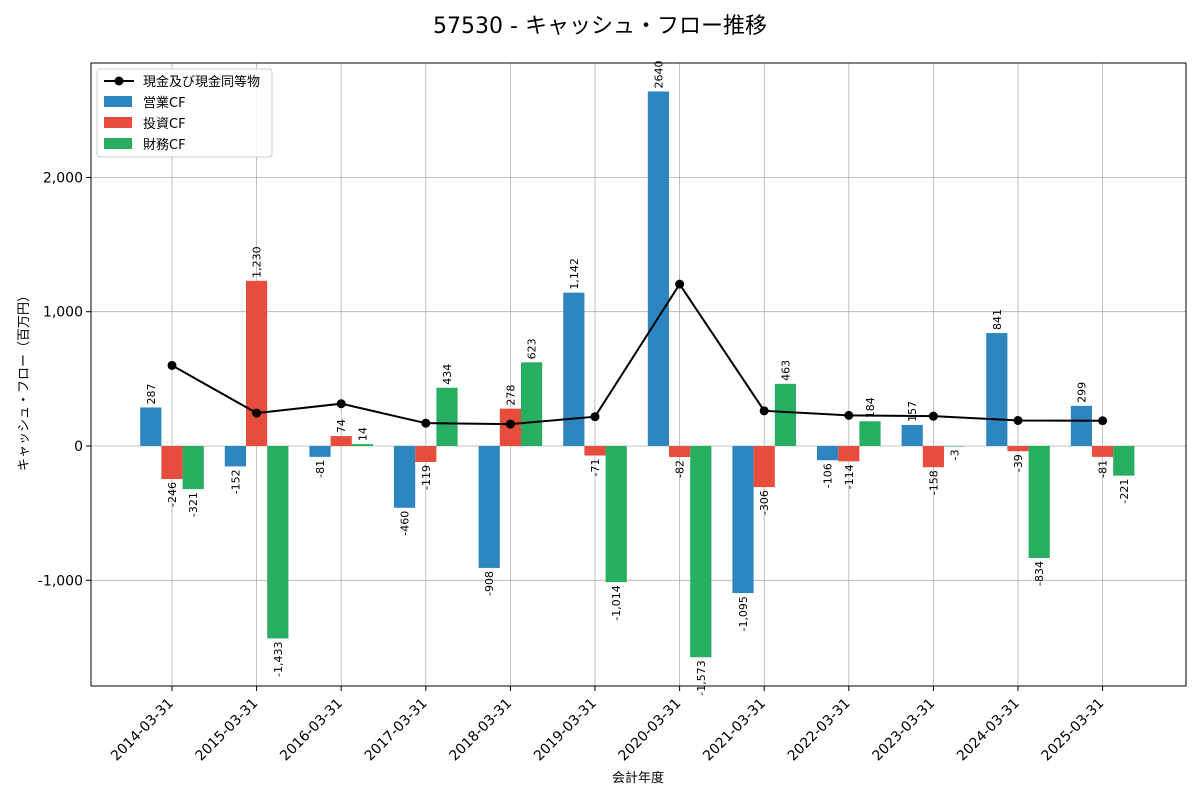  Describe the element at coordinates (118, 122) in the screenshot. I see `legend-swatch-investing` at that location.